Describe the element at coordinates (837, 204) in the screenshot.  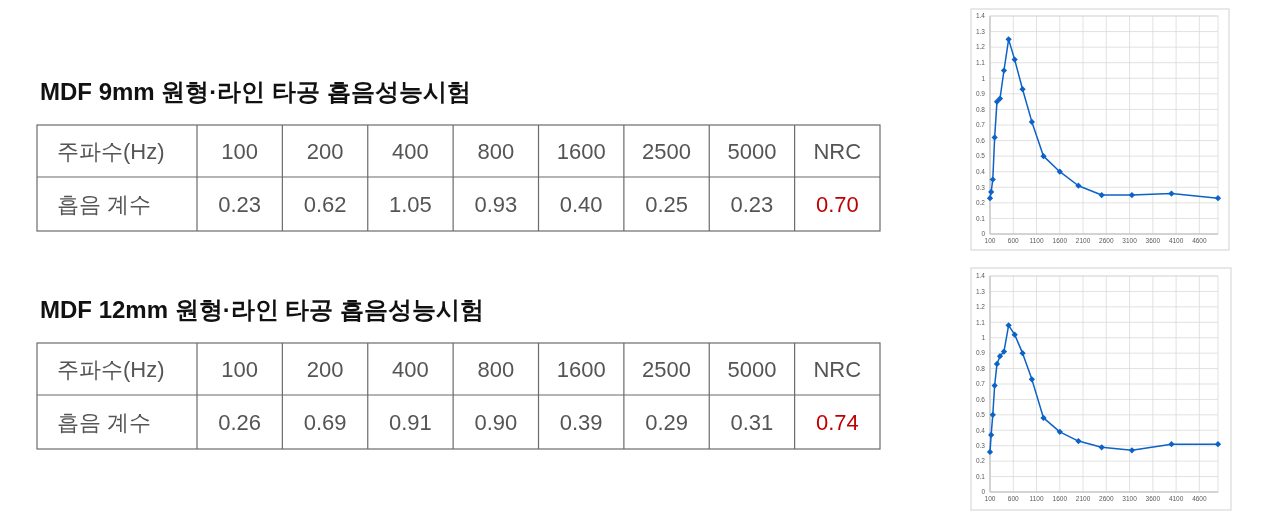
I see `data-label: 0.70` at that location.